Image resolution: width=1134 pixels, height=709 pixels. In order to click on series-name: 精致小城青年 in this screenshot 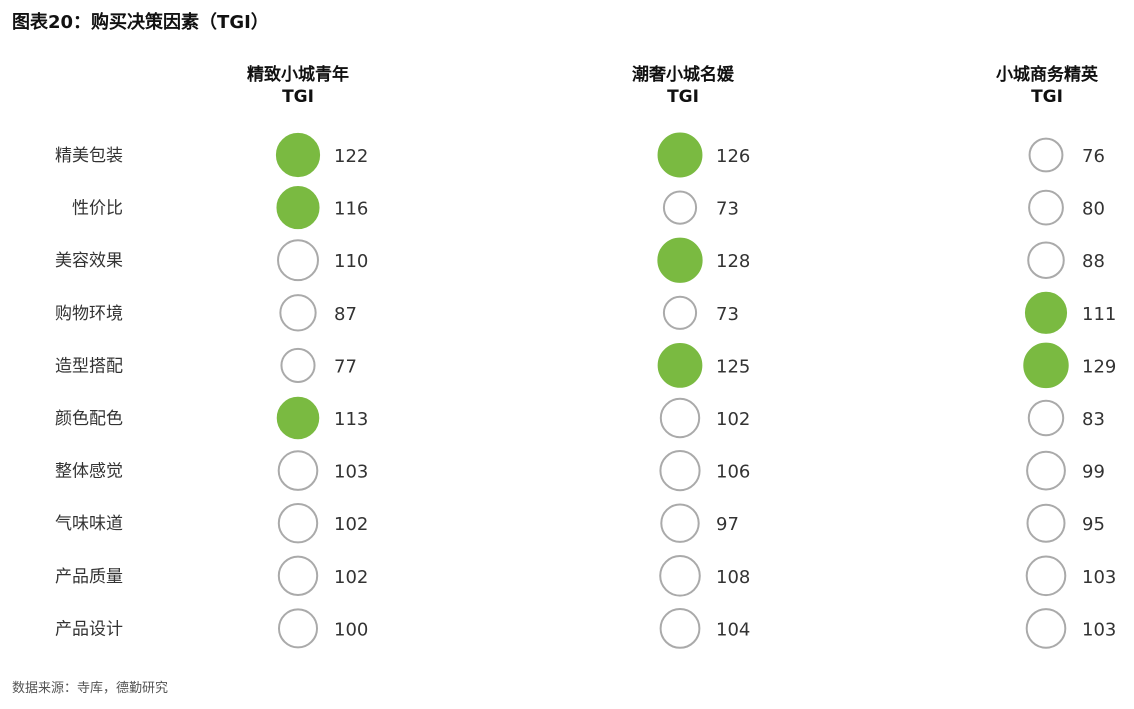, I will do `click(298, 75)`.